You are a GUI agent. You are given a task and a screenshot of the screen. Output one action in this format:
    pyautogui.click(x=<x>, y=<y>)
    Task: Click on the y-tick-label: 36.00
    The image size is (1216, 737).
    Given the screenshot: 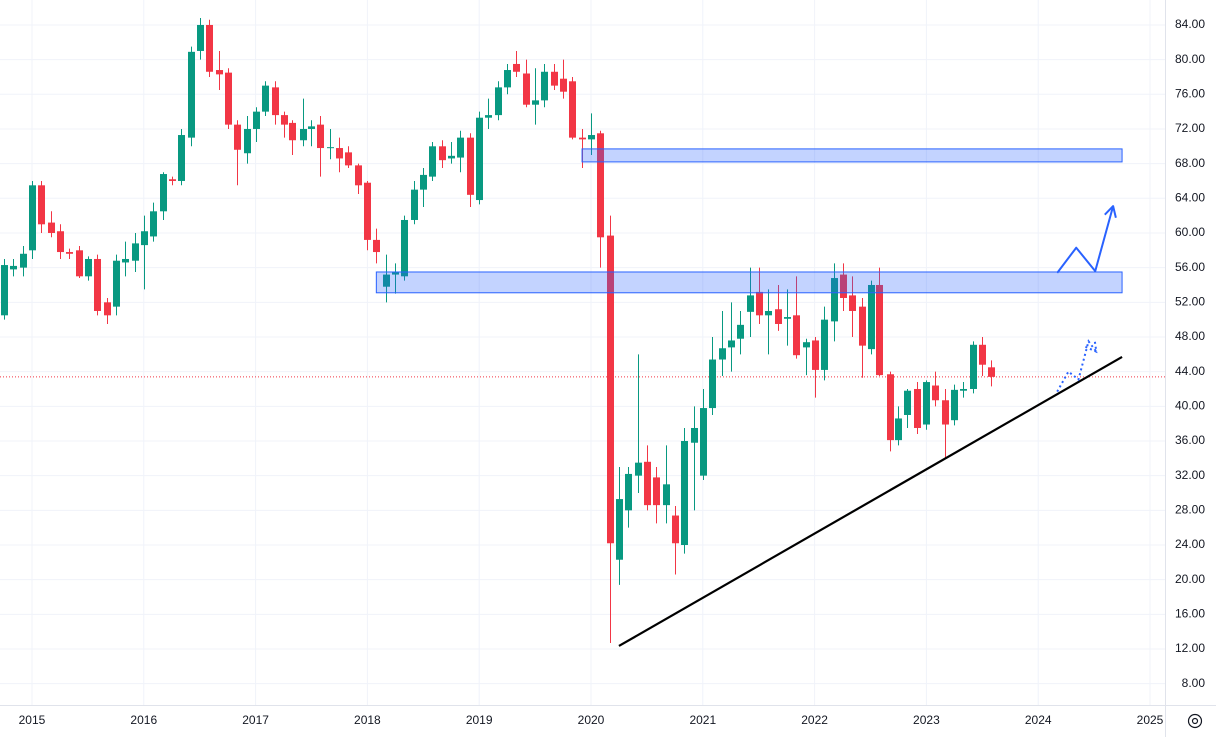 What is the action you would take?
    pyautogui.click(x=1190, y=440)
    